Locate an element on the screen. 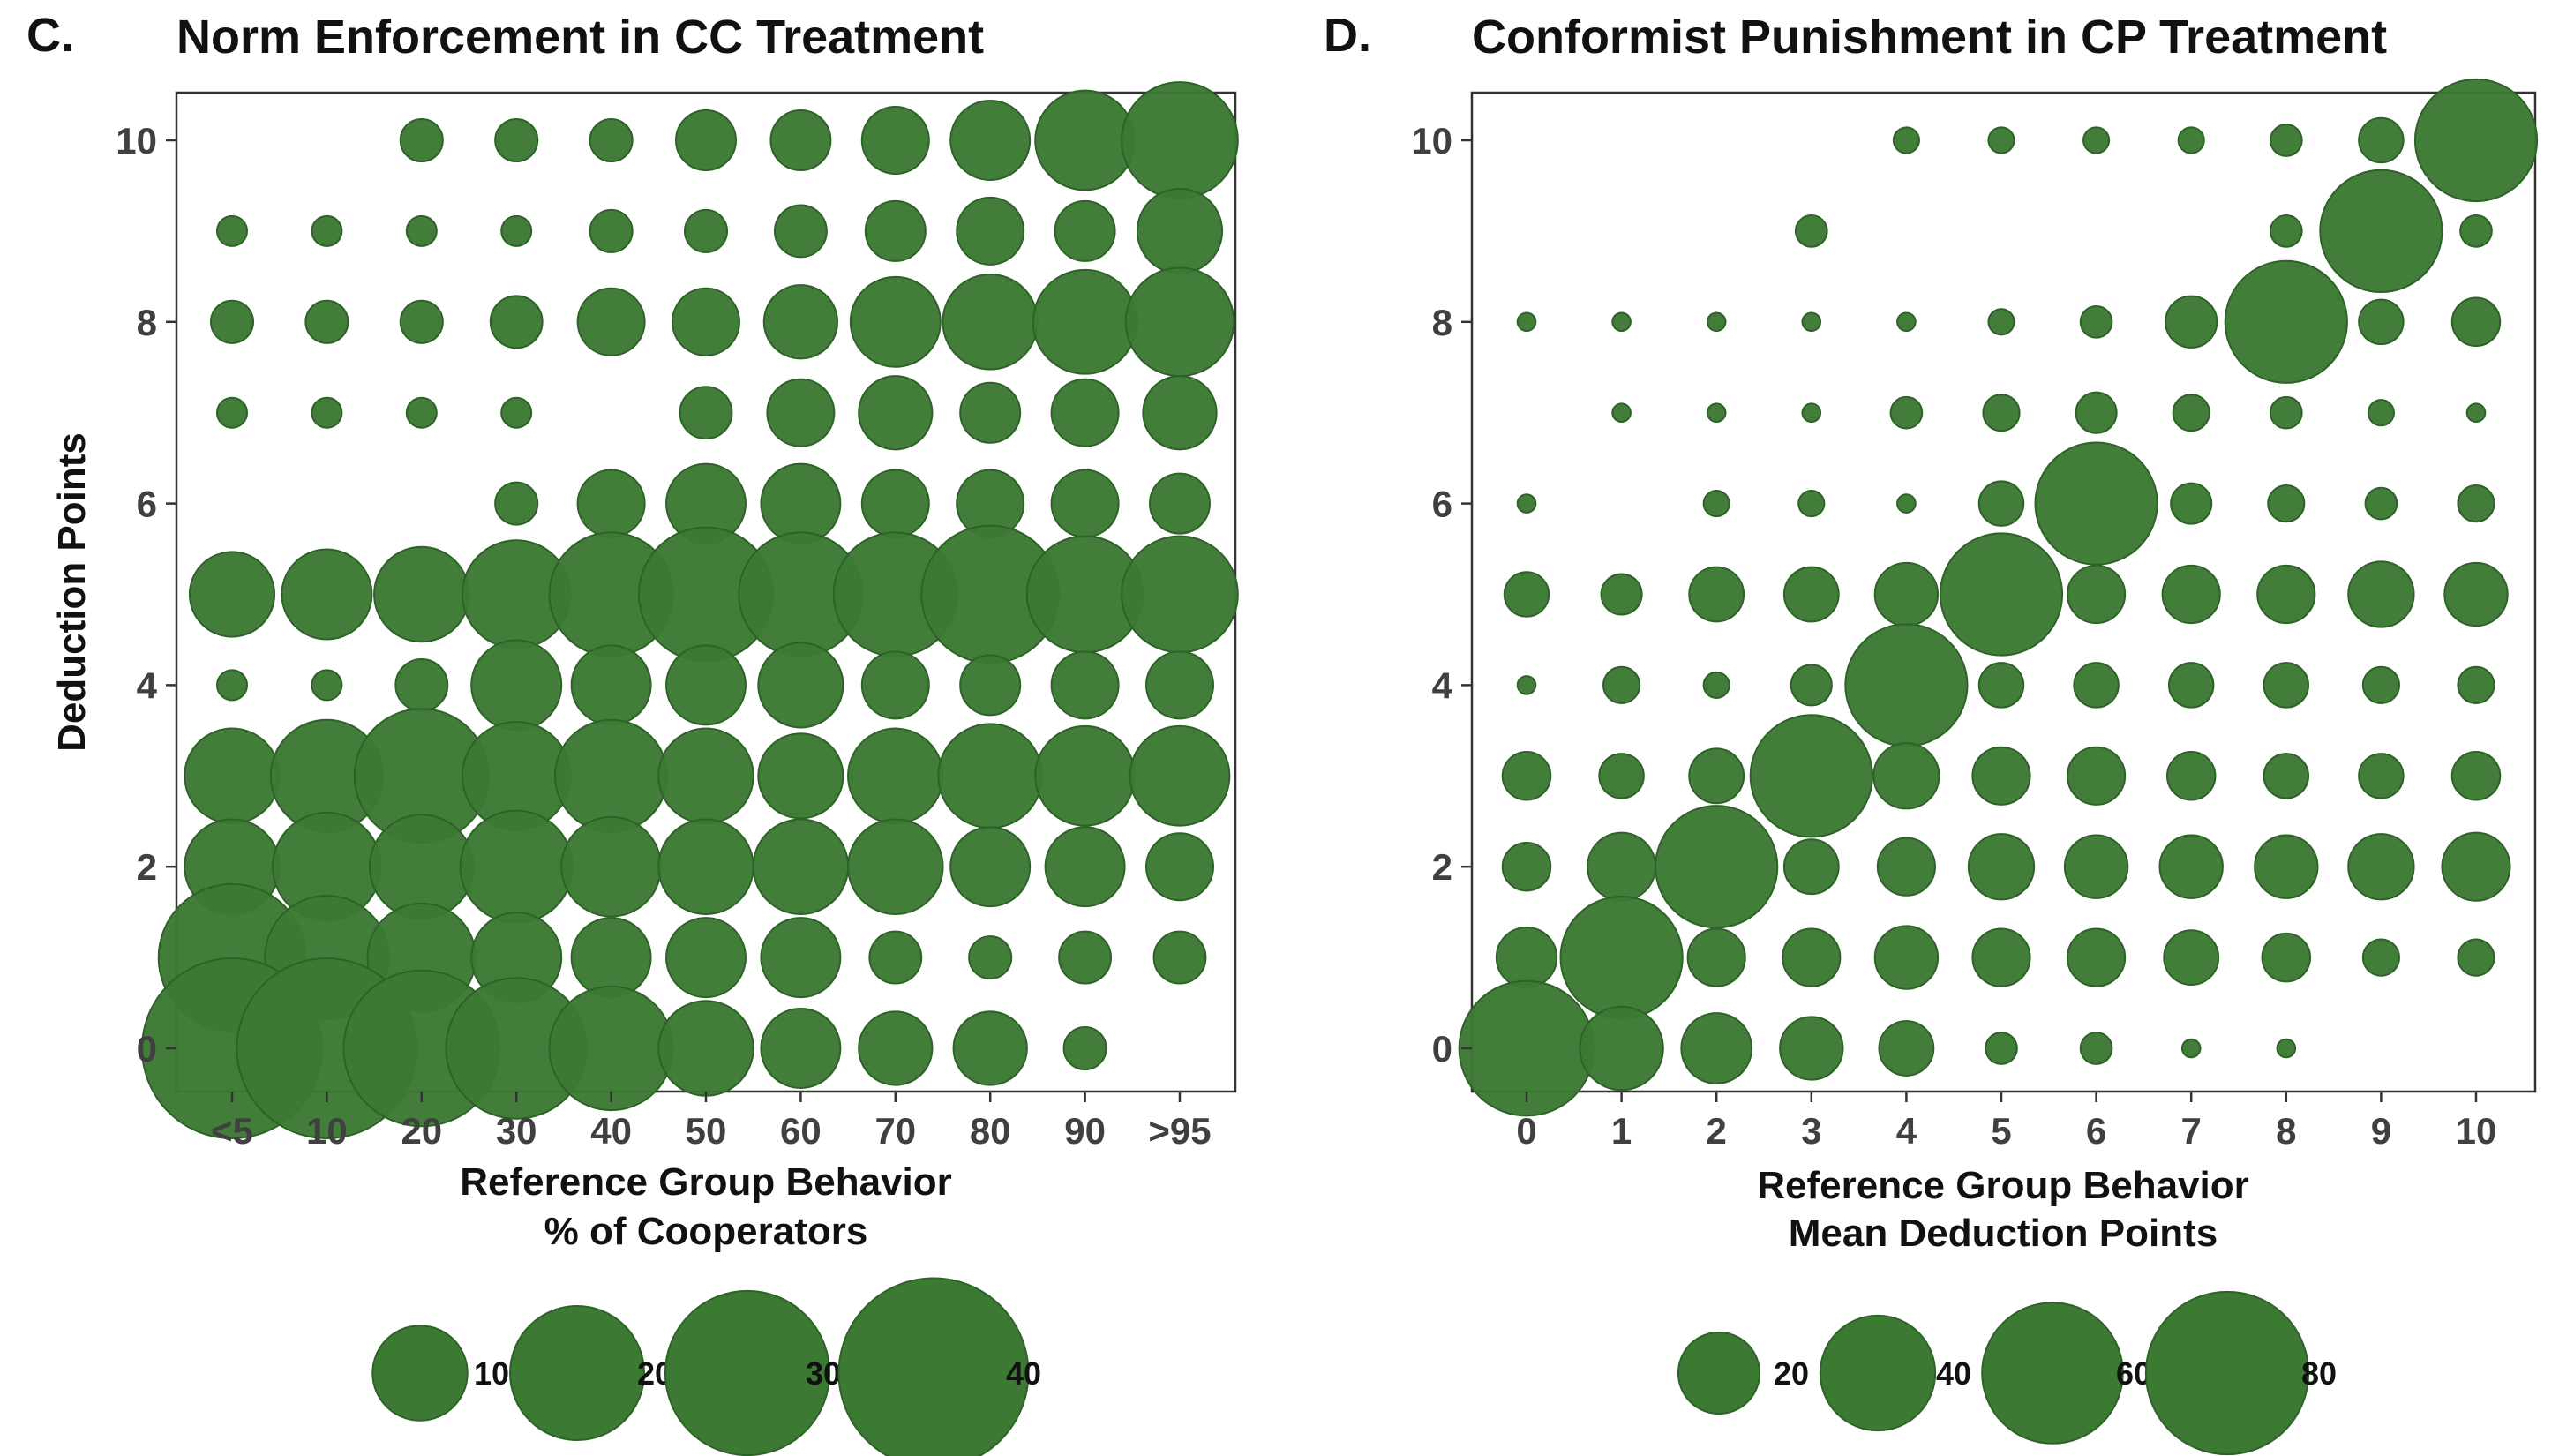 This screenshot has height=1456, width=2559. y-tick-label: 2 is located at coordinates (1442, 867).